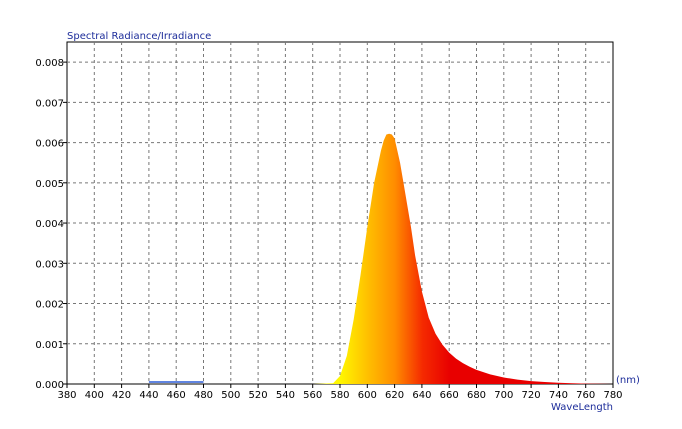  I want to click on y-tick-label: 0.008, so click(49, 63).